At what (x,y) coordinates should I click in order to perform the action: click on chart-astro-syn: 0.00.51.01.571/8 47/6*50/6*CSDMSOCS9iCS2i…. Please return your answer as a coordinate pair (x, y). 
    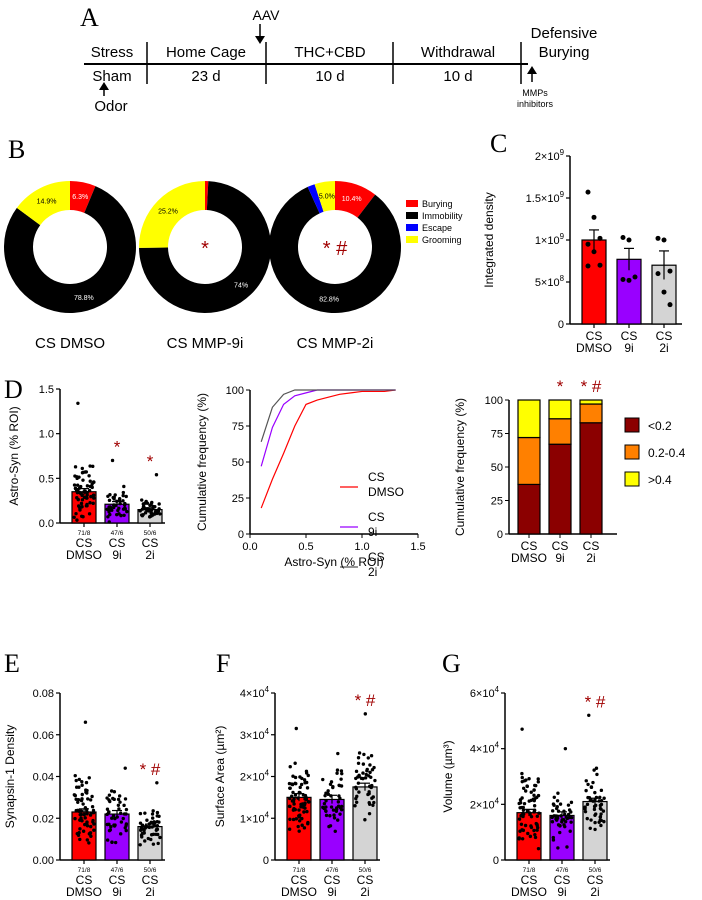
    Looking at the image, I should click on (86, 473).